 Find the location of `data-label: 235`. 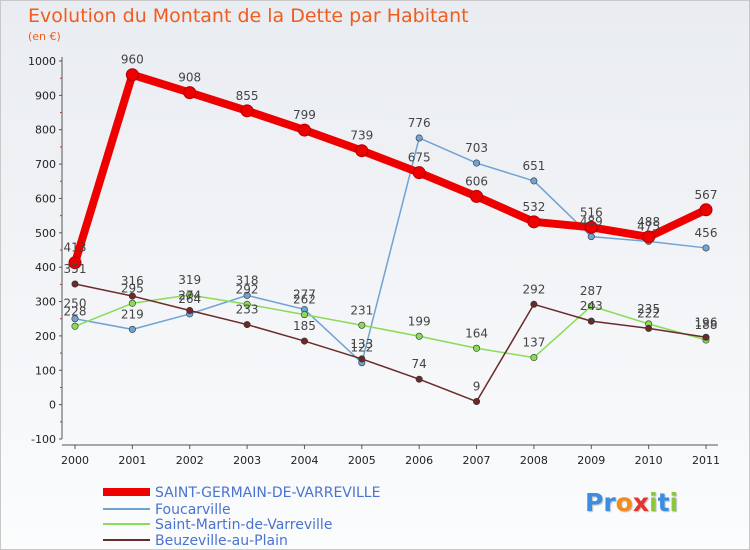

data-label: 235 is located at coordinates (648, 309).